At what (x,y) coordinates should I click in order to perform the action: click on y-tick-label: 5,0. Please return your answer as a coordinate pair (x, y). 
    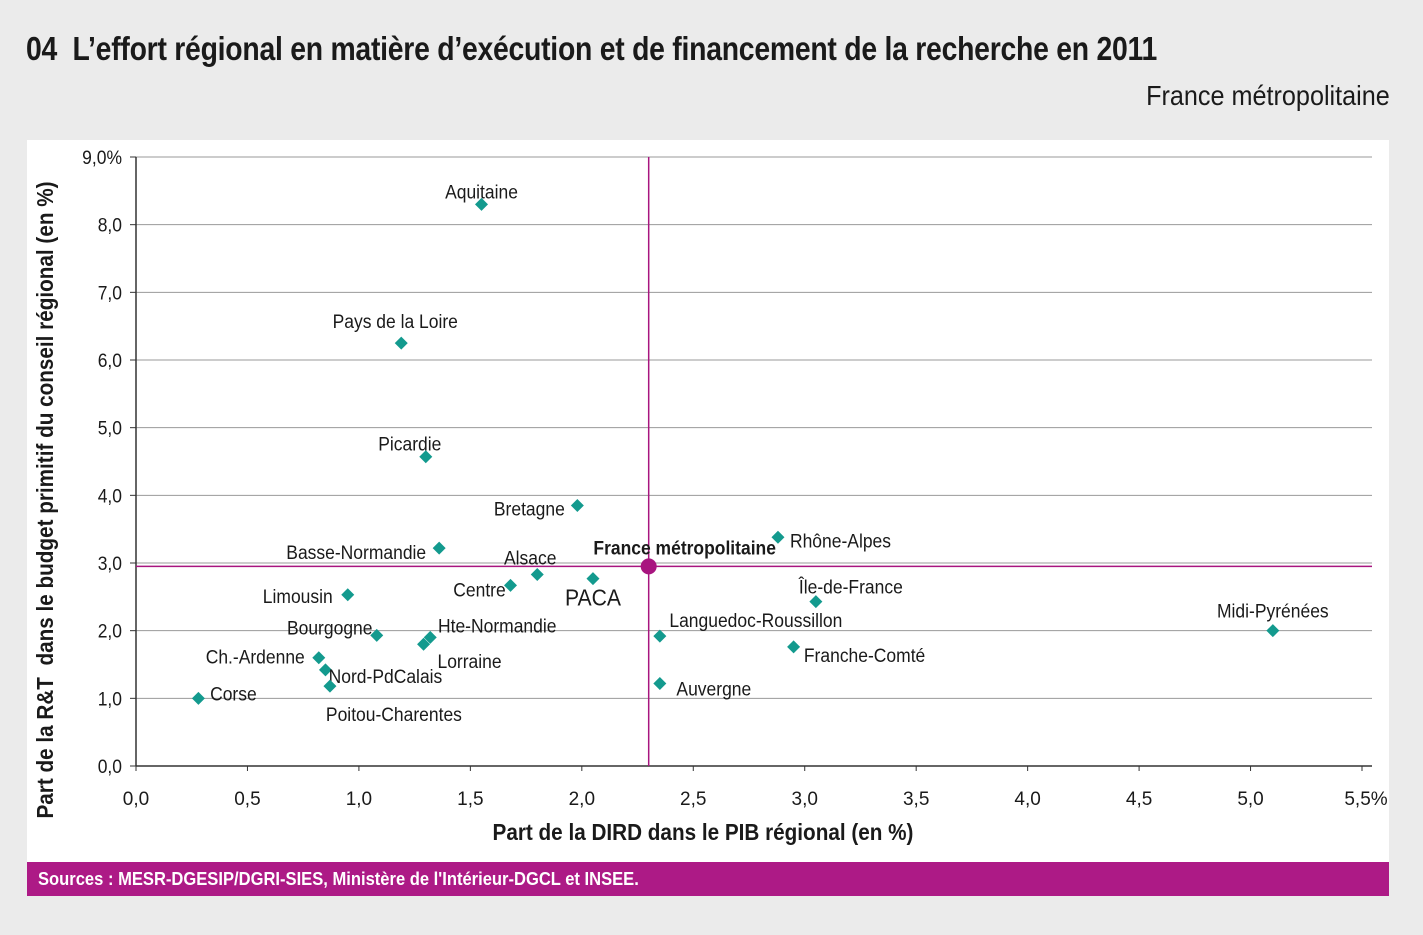
    Looking at the image, I should click on (110, 428).